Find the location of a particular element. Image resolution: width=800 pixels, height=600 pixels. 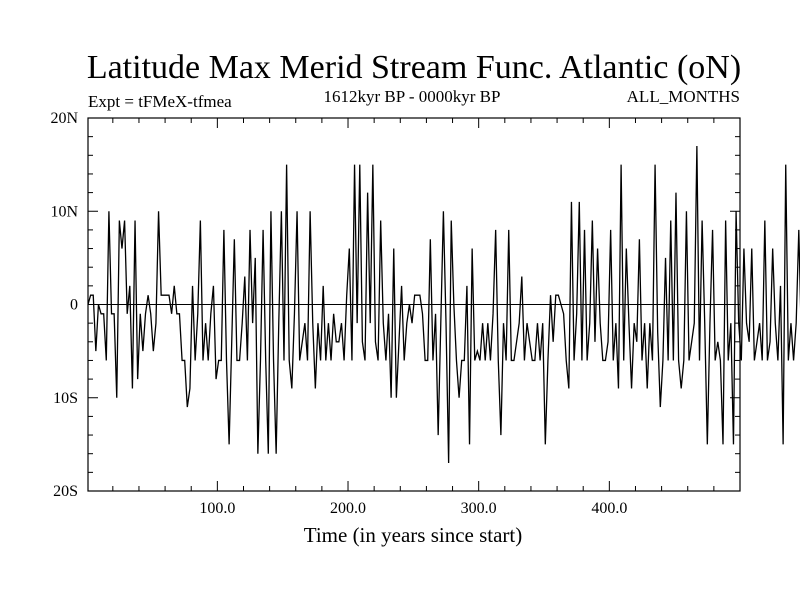

x-axis-title: Time (in years since start) is located at coordinates (413, 535).